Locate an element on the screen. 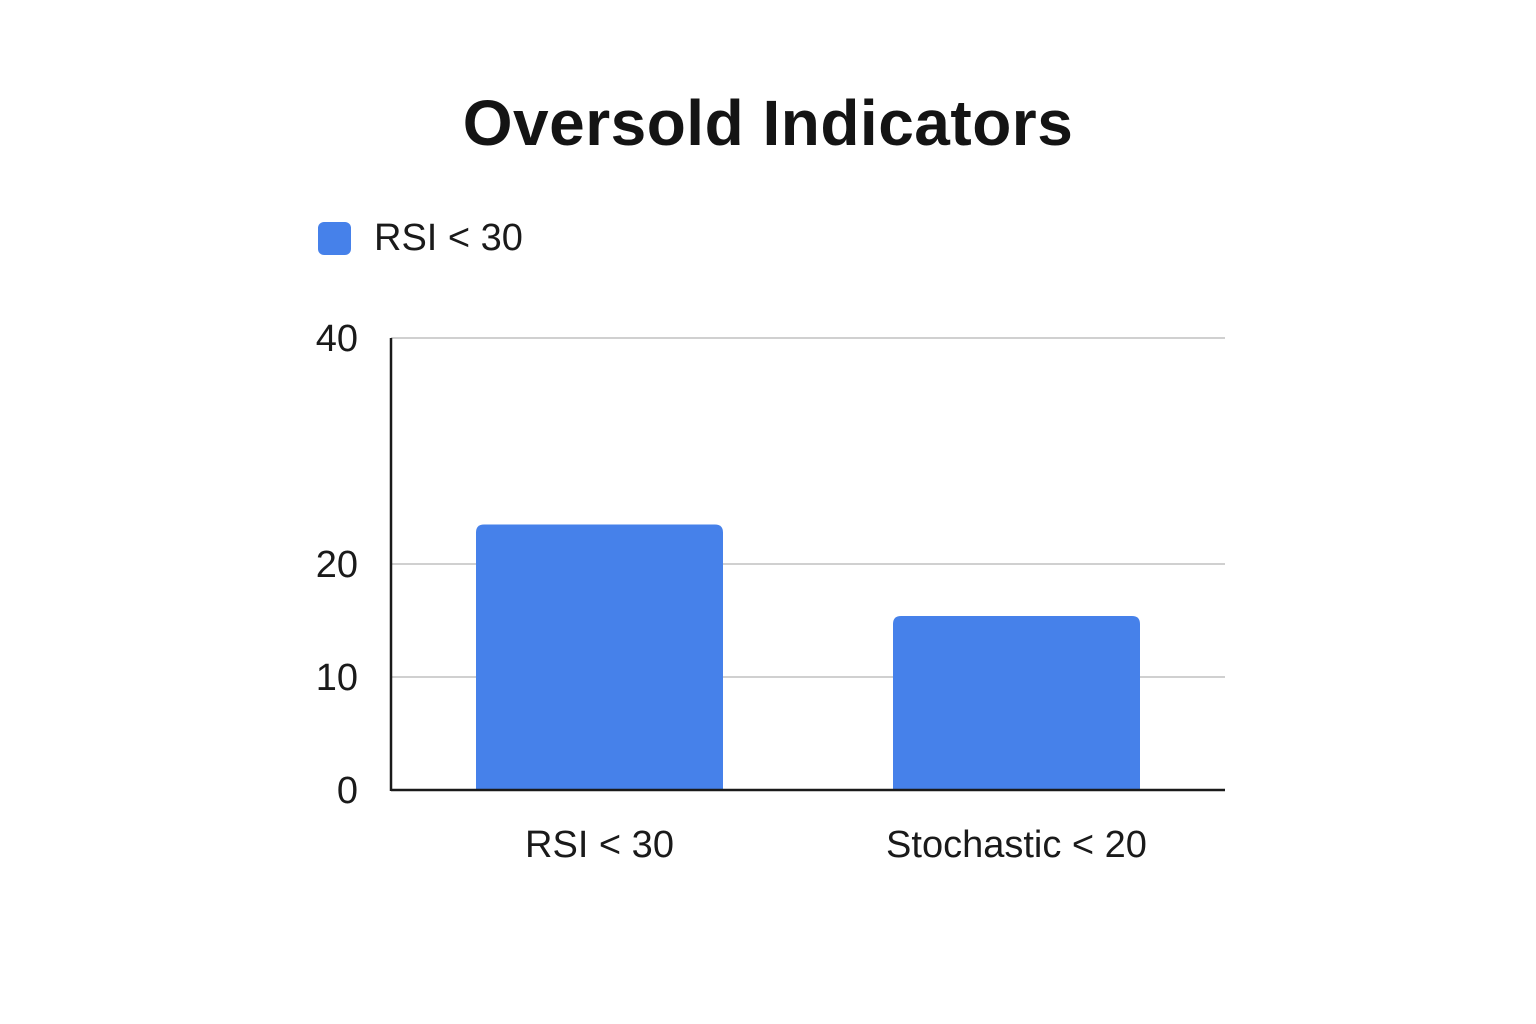  y-tick-label: 10 is located at coordinates (337, 678).